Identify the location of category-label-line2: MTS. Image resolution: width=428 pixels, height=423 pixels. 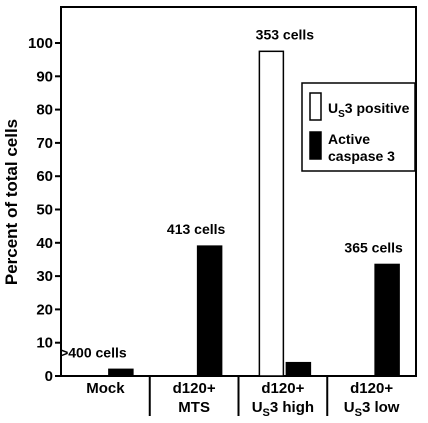
(194, 407).